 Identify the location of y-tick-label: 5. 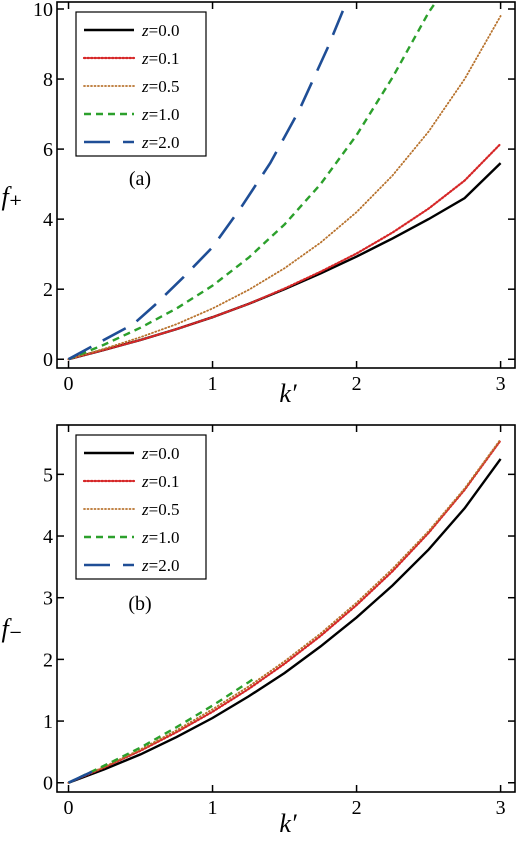
(48, 475).